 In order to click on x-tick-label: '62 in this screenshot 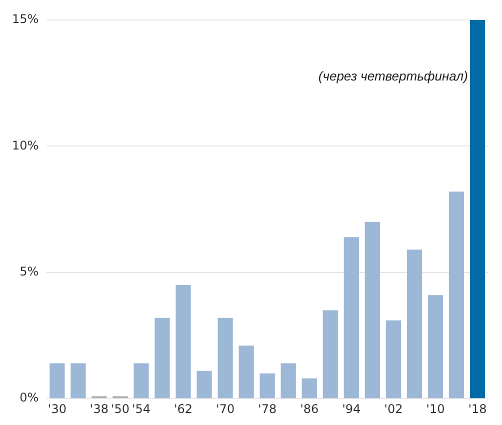, I will do `click(183, 409)`.